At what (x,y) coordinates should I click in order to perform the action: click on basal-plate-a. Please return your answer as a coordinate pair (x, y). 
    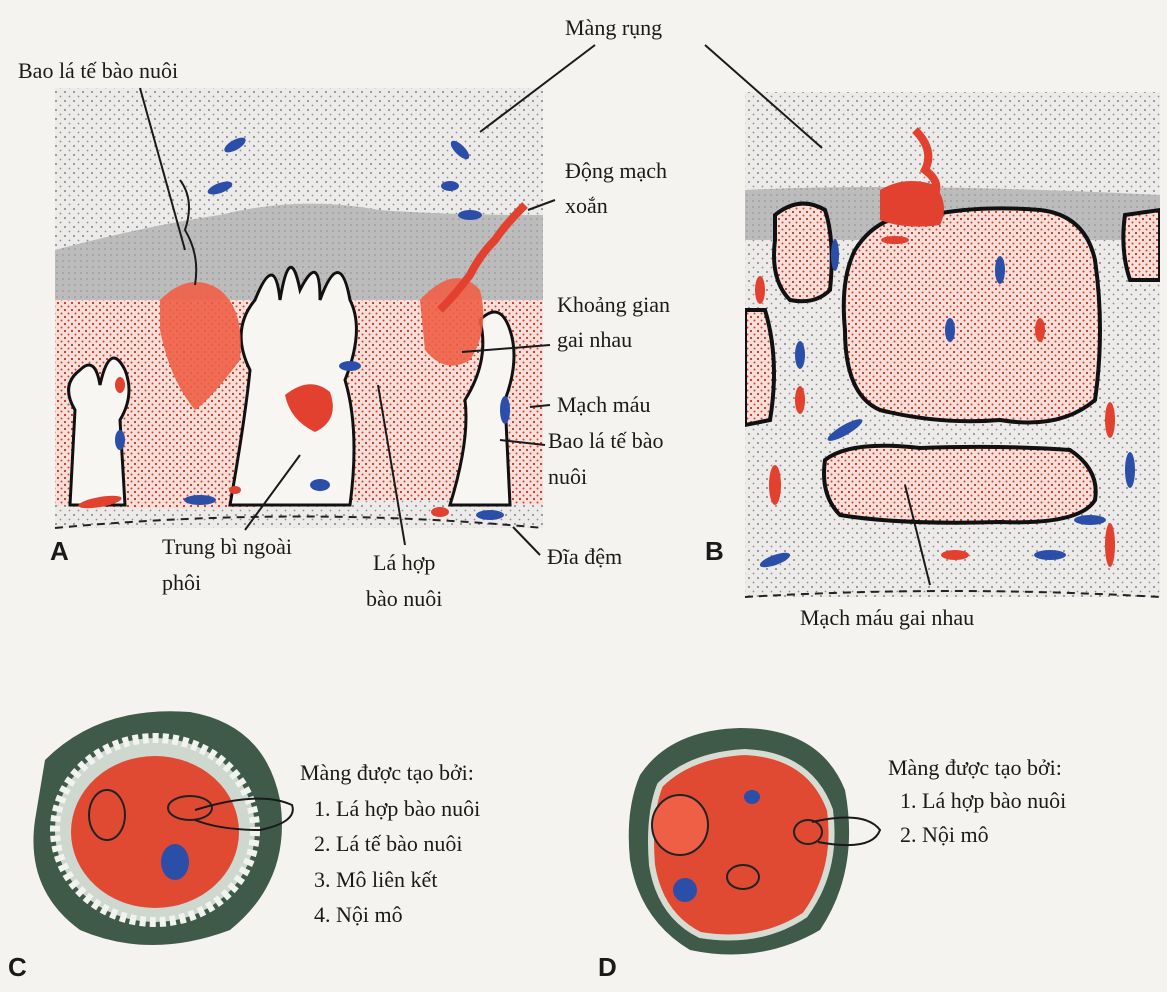
    Looking at the image, I should click on (299, 251).